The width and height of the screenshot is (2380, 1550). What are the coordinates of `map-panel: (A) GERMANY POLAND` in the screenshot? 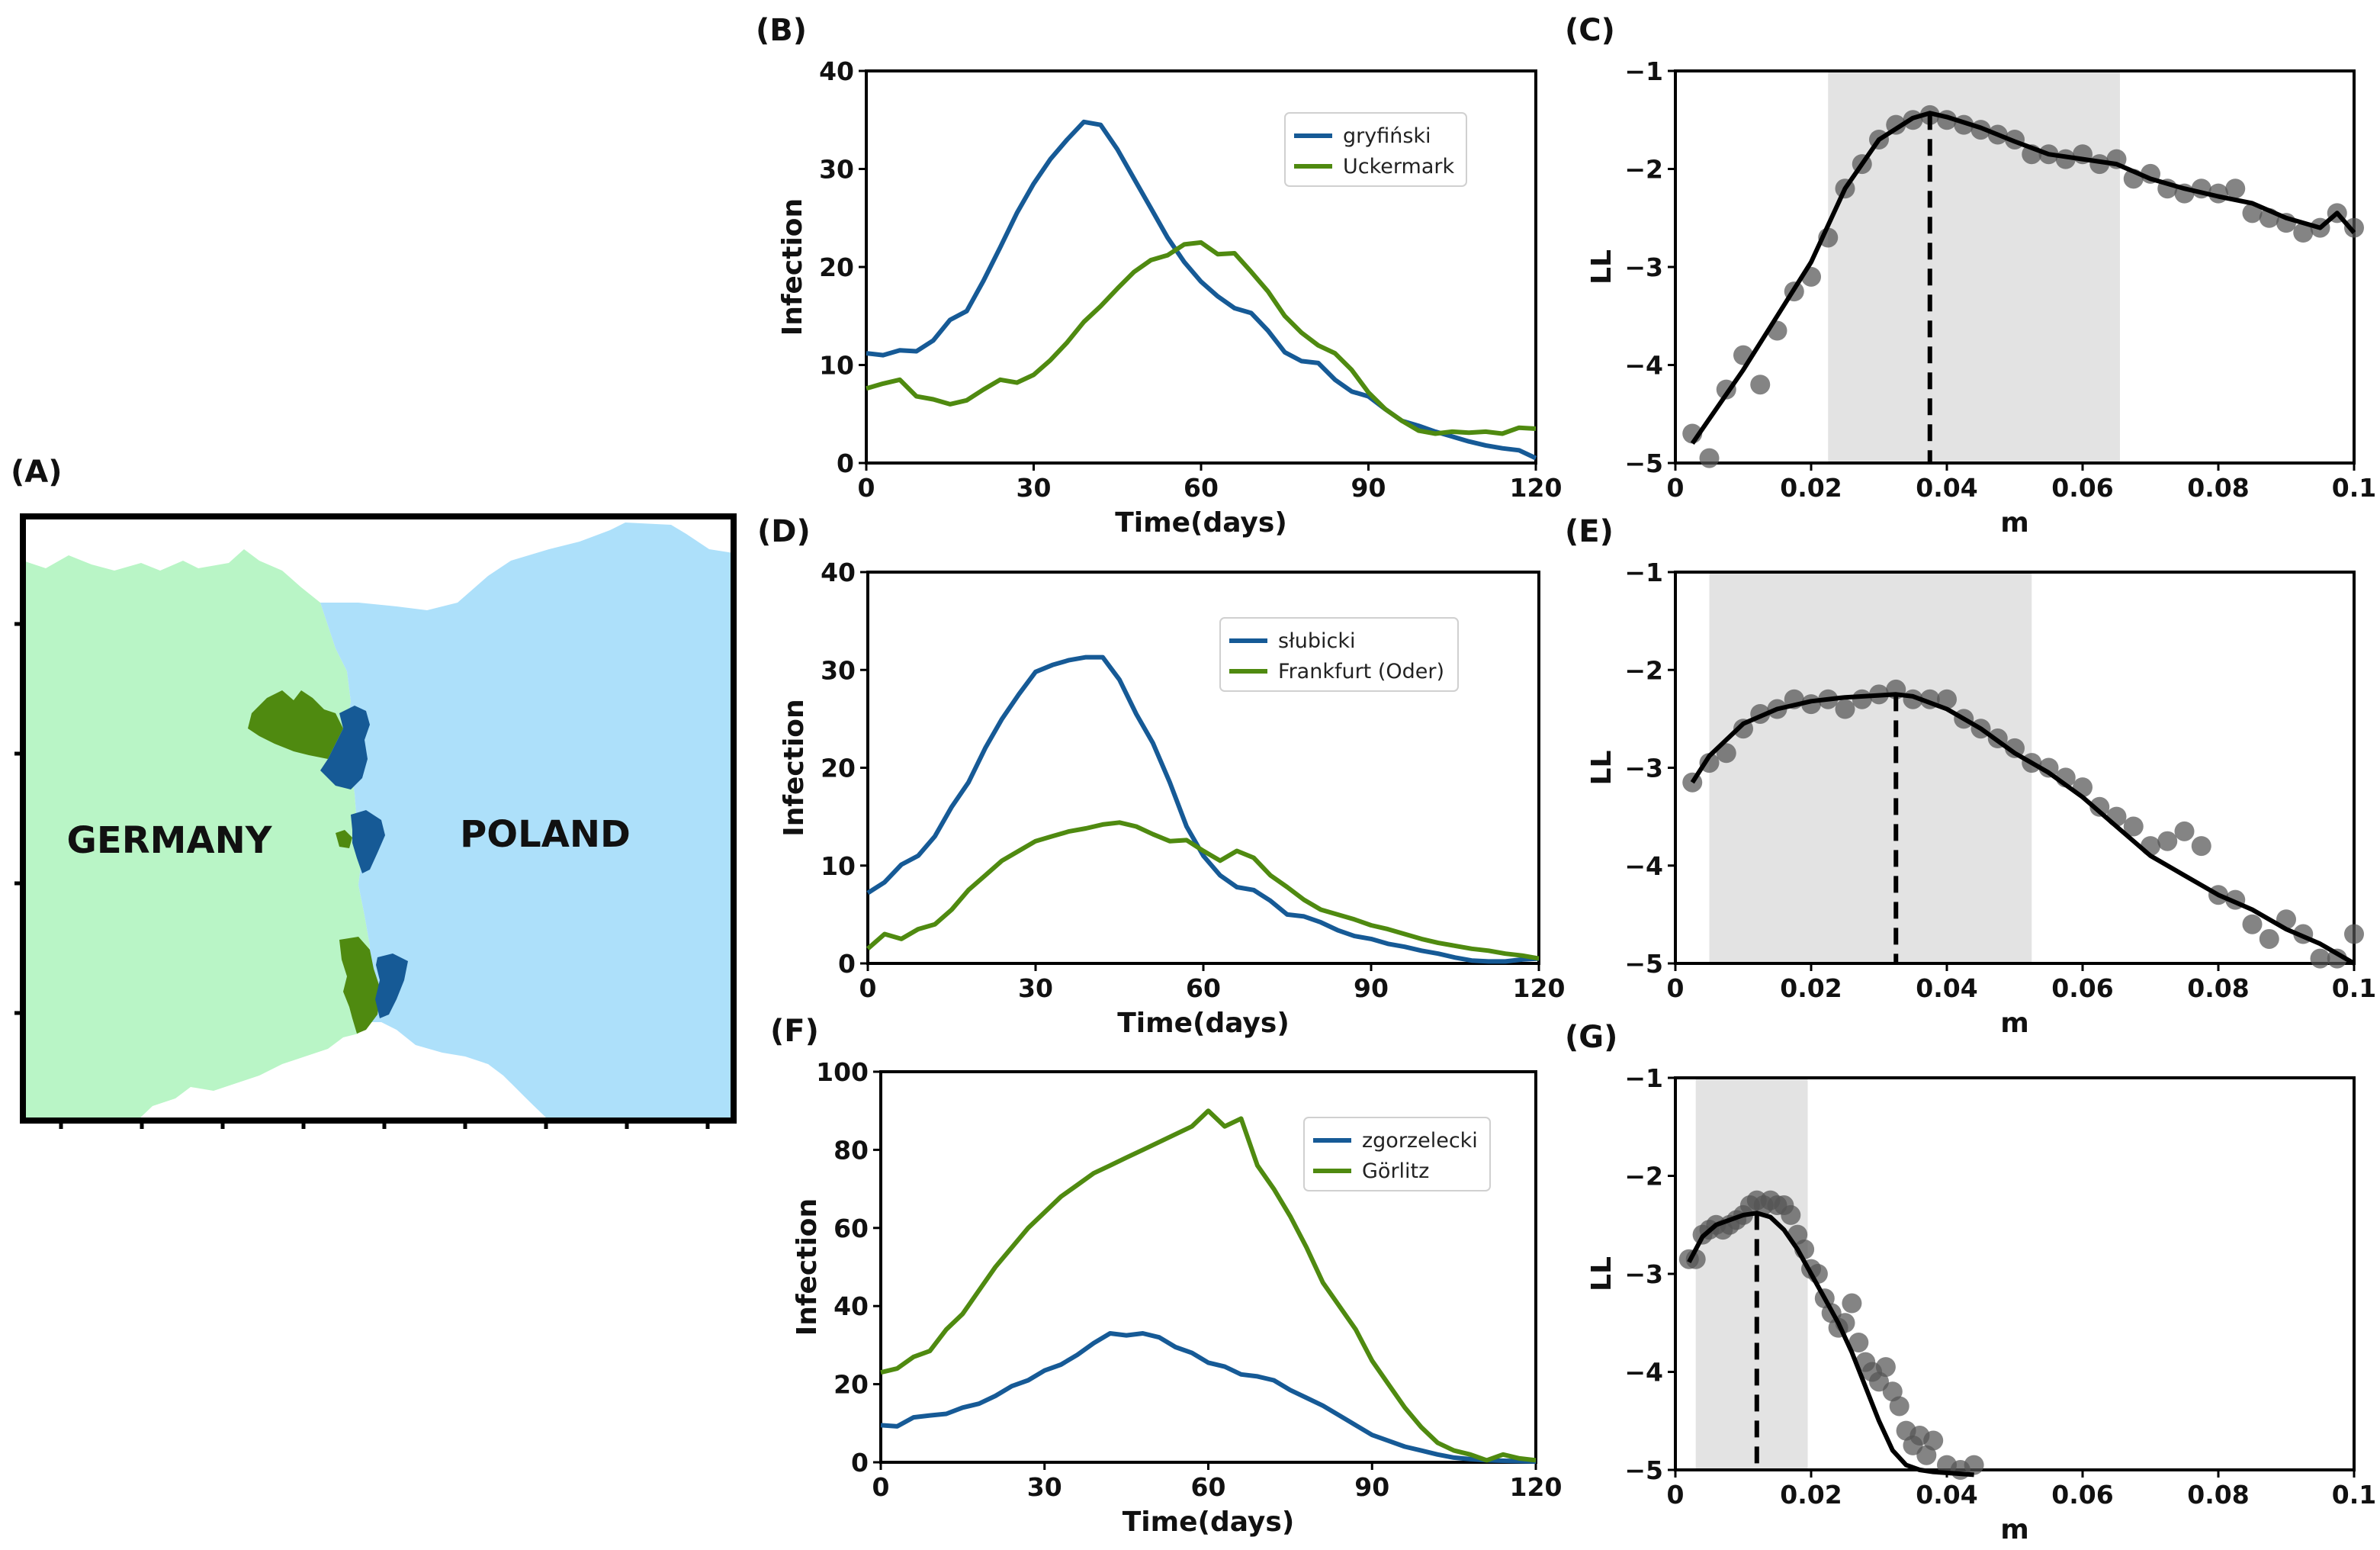 It's located at (374, 792).